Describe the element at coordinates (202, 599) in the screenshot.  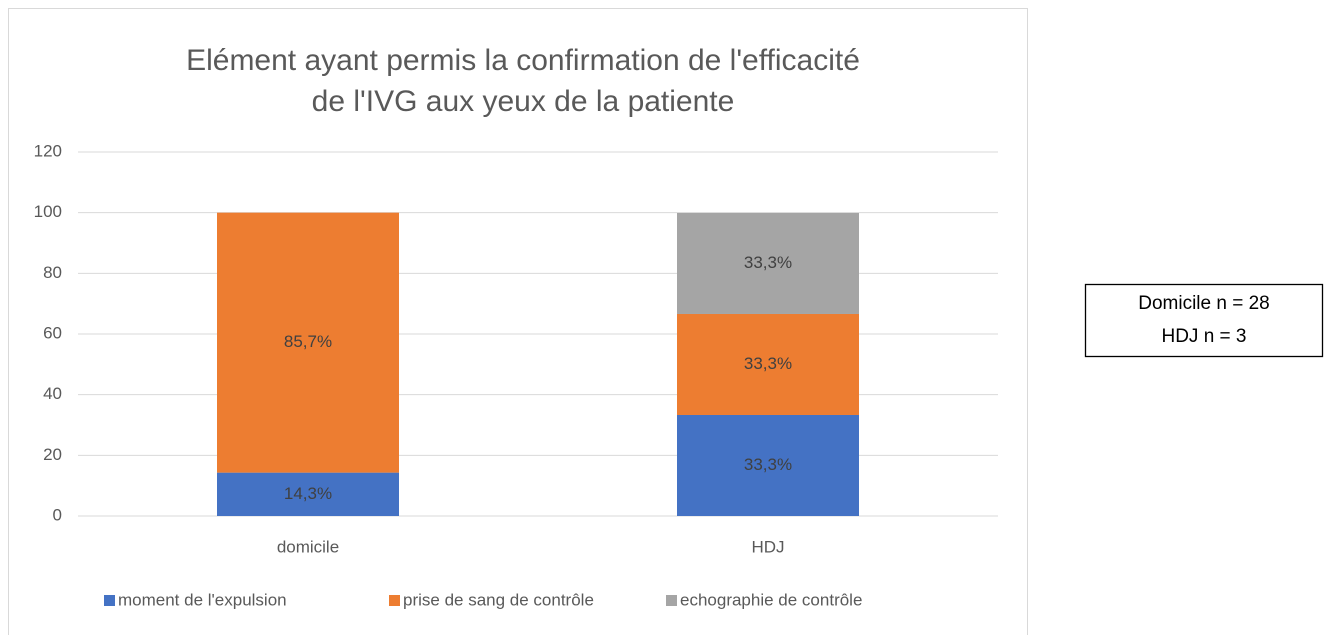
I see `legend-label: moment de l'expulsion` at that location.